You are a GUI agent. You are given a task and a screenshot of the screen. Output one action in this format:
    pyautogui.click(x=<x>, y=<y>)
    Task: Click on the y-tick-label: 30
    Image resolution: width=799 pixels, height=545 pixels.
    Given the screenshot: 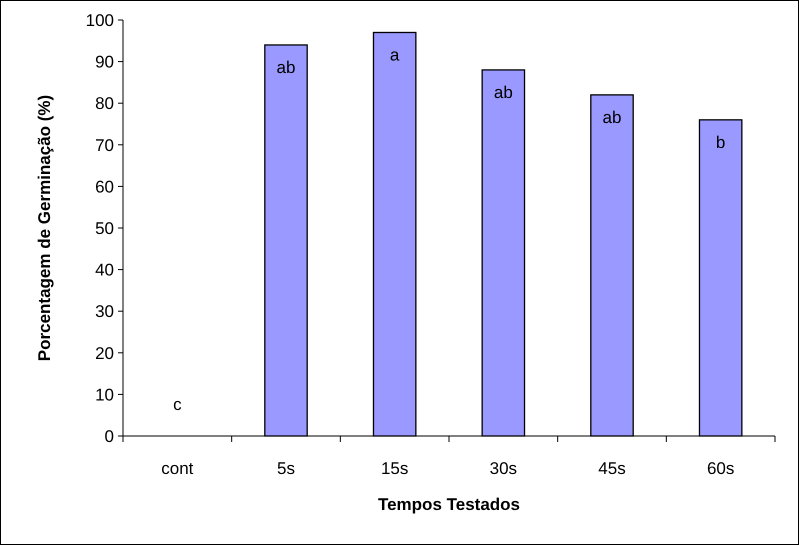 What is the action you would take?
    pyautogui.click(x=104, y=312)
    